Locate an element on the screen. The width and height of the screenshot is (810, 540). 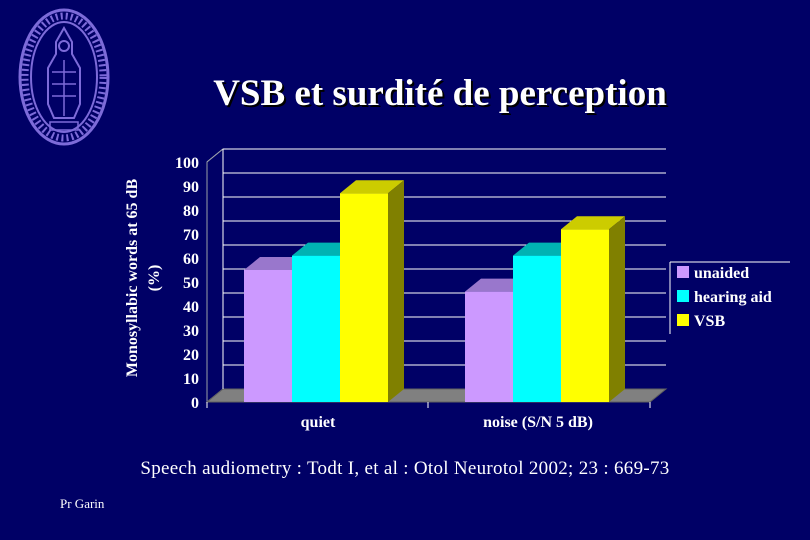
y-tick-label: 100 is located at coordinates (187, 163).